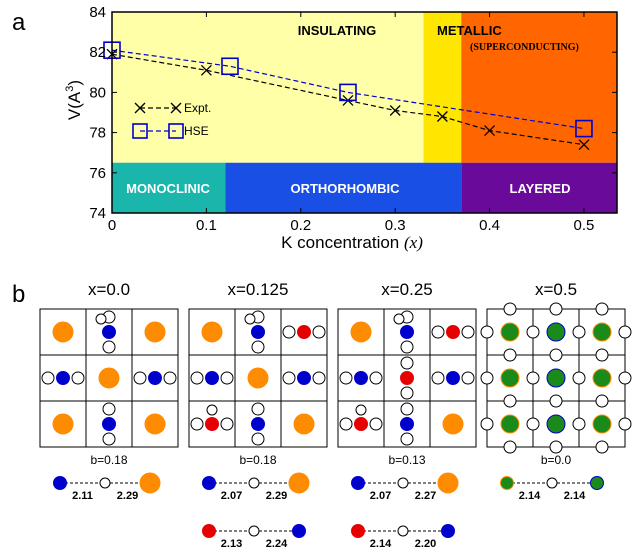  What do you see at coordinates (82, 496) in the screenshot?
I see `bond-left-value-0-0: 2.11` at bounding box center [82, 496].